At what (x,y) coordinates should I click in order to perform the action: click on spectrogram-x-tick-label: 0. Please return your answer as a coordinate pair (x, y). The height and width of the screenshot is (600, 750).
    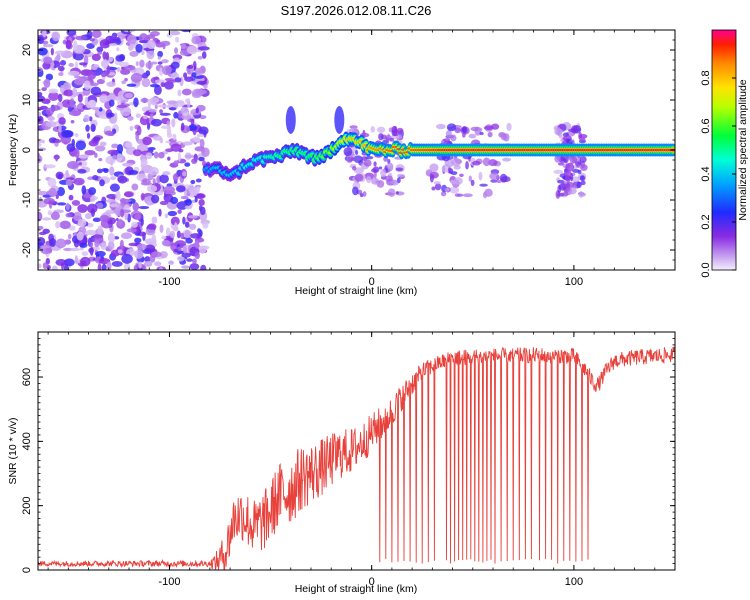
    Looking at the image, I should click on (372, 282).